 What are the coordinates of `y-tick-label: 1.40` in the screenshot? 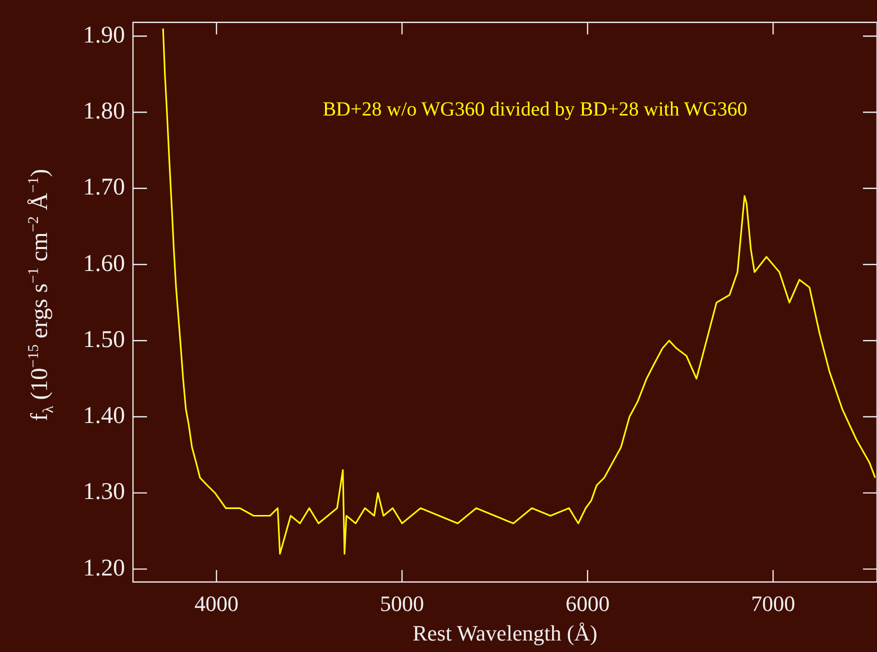 It's located at (104, 416).